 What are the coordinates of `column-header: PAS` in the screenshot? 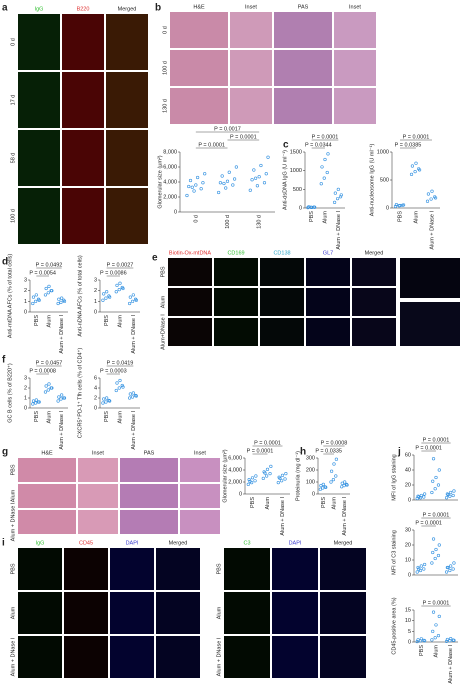 It's located at (149, 453).